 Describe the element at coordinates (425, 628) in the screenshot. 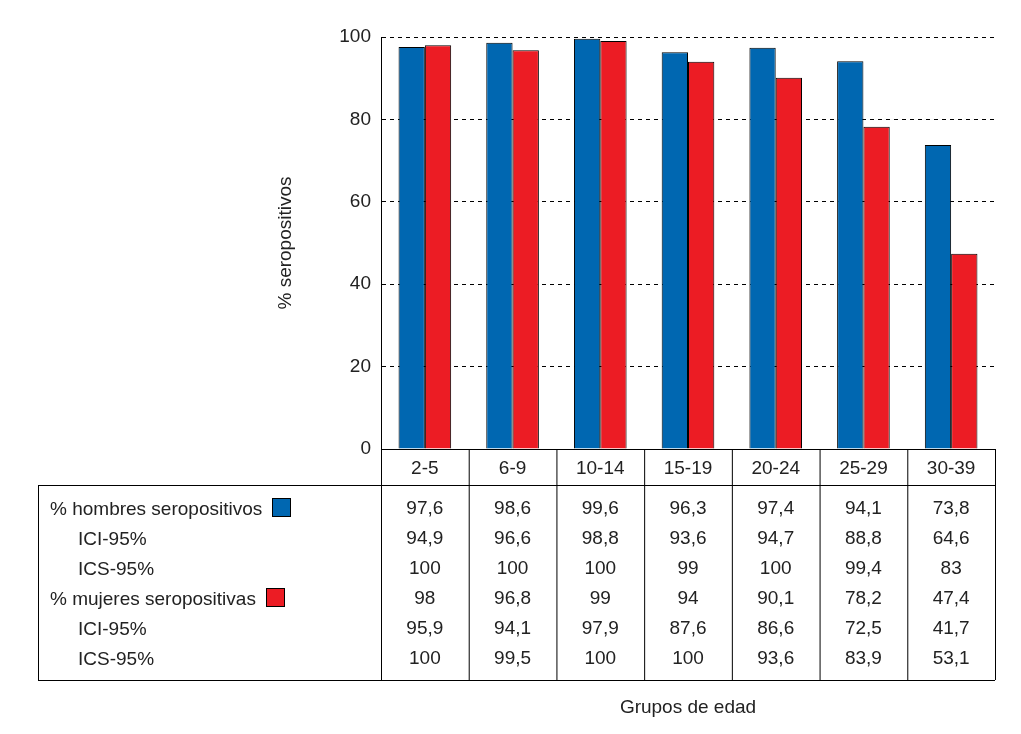

I see `text: 95,9` at that location.